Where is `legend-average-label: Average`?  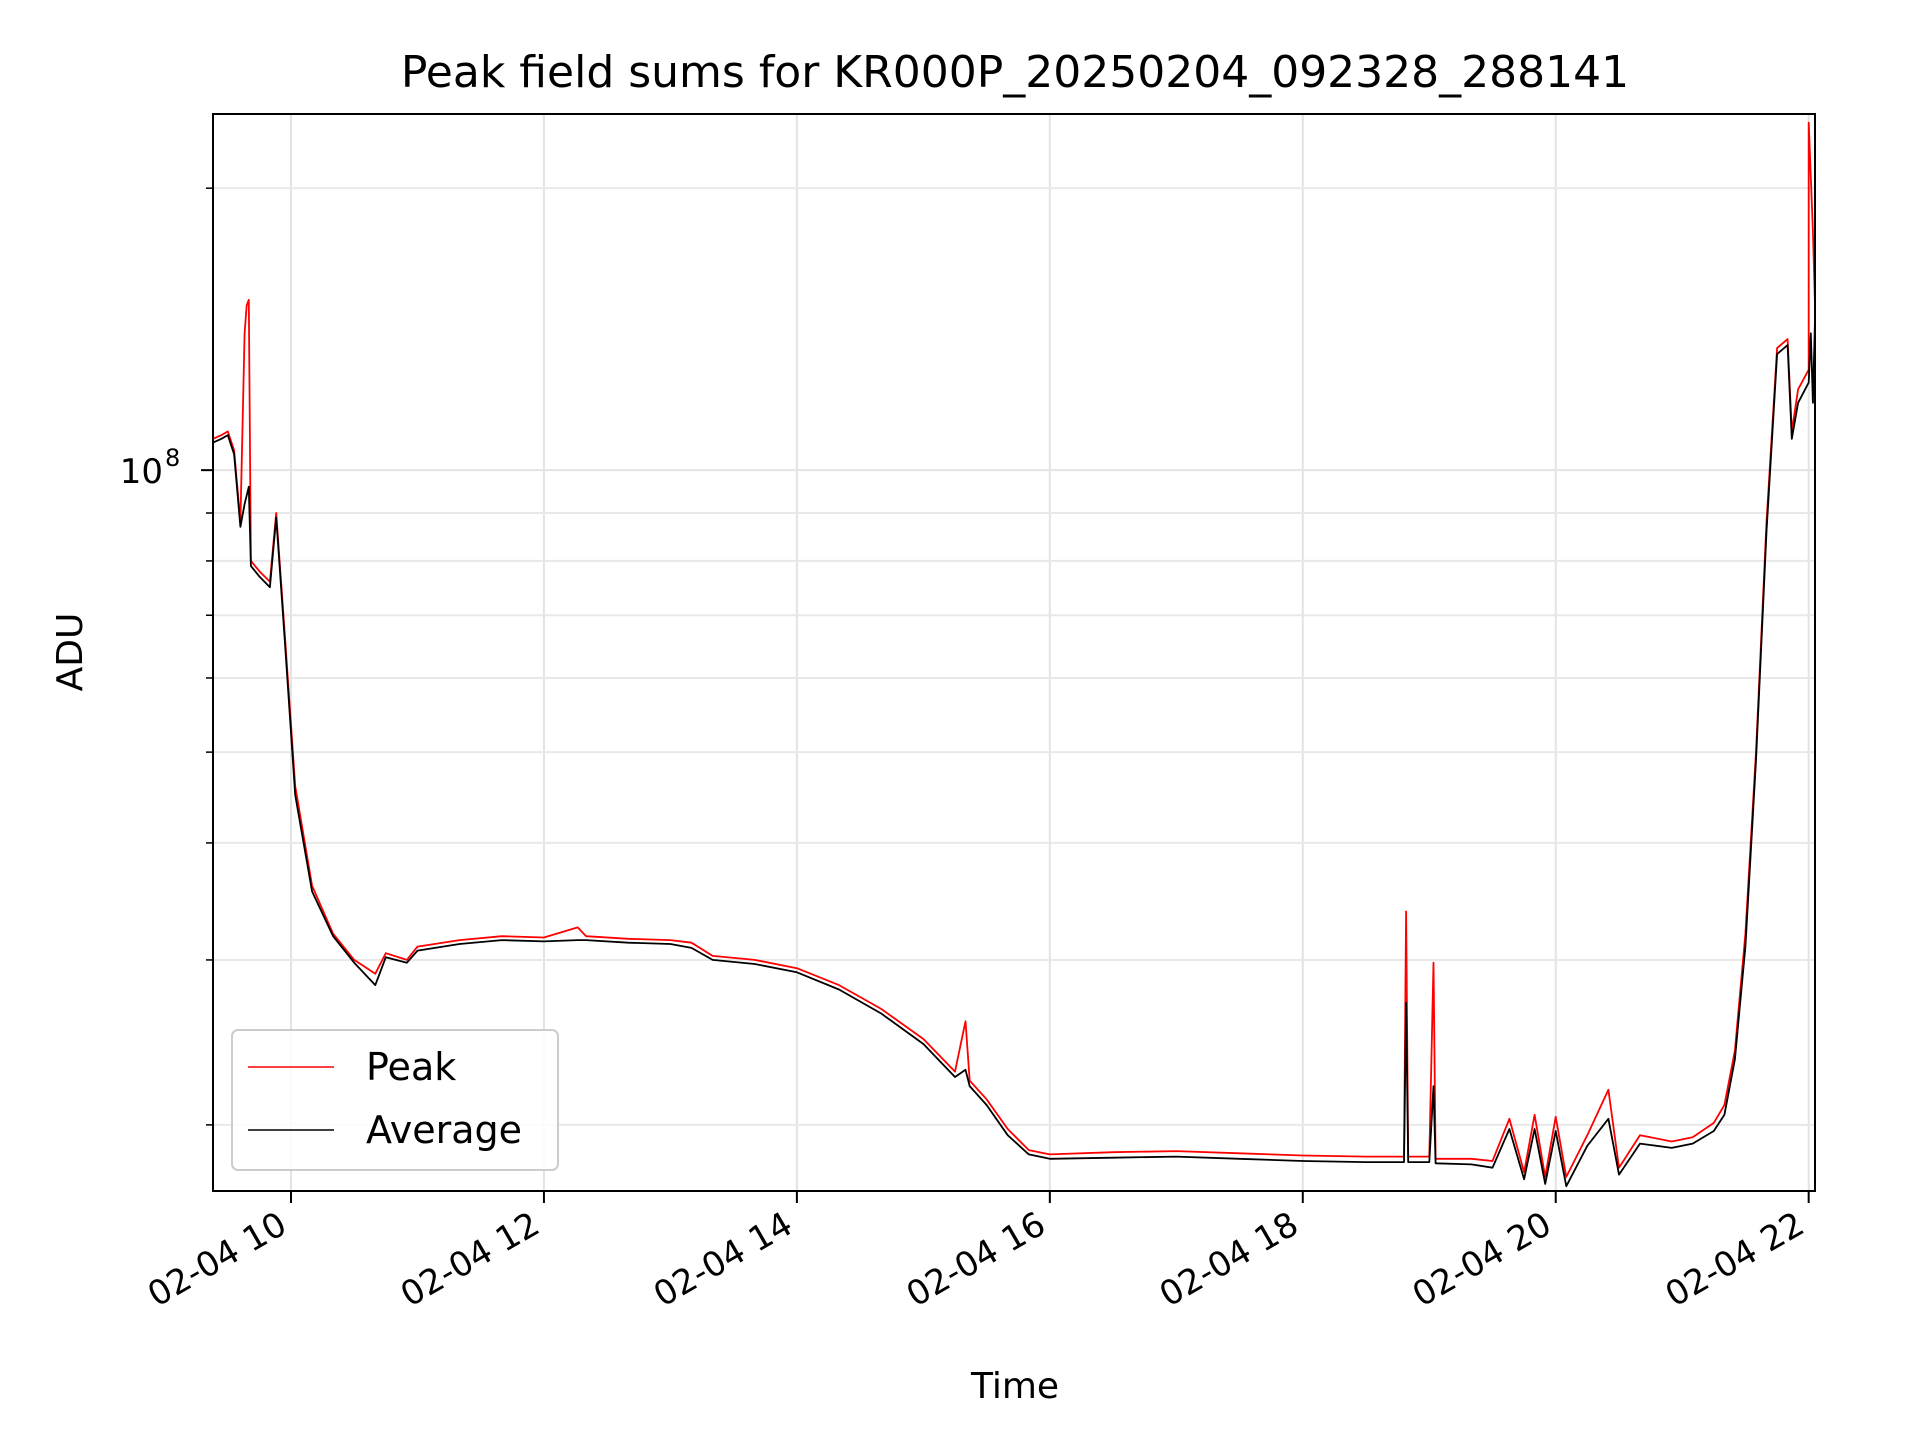 legend-average-label: Average is located at coordinates (444, 1130).